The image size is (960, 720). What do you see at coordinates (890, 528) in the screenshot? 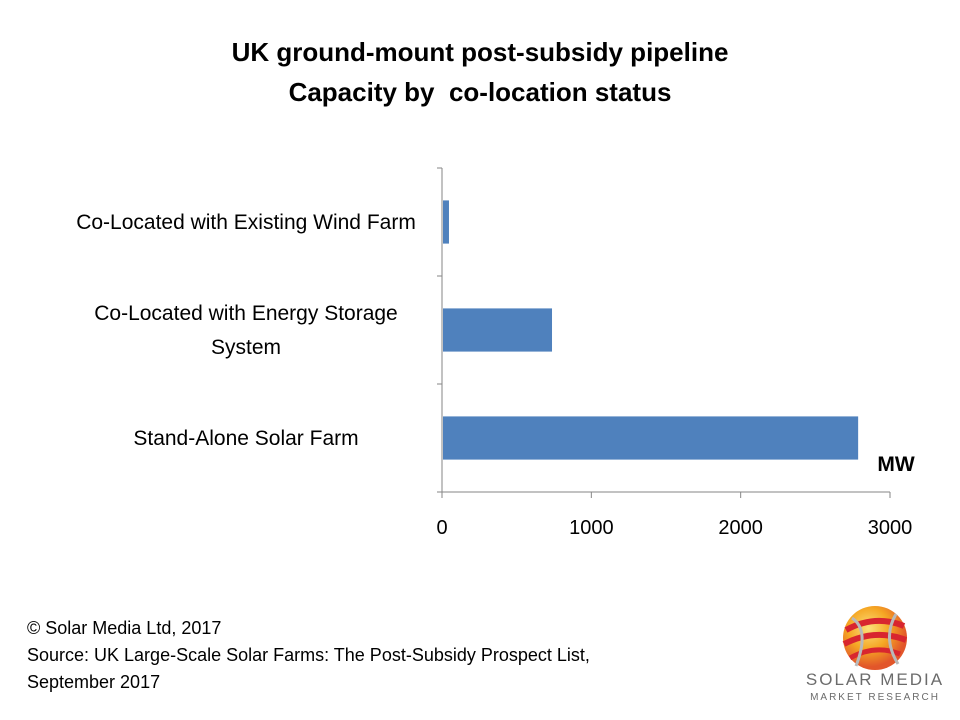
I see `x-tick-label: 3000` at bounding box center [890, 528].